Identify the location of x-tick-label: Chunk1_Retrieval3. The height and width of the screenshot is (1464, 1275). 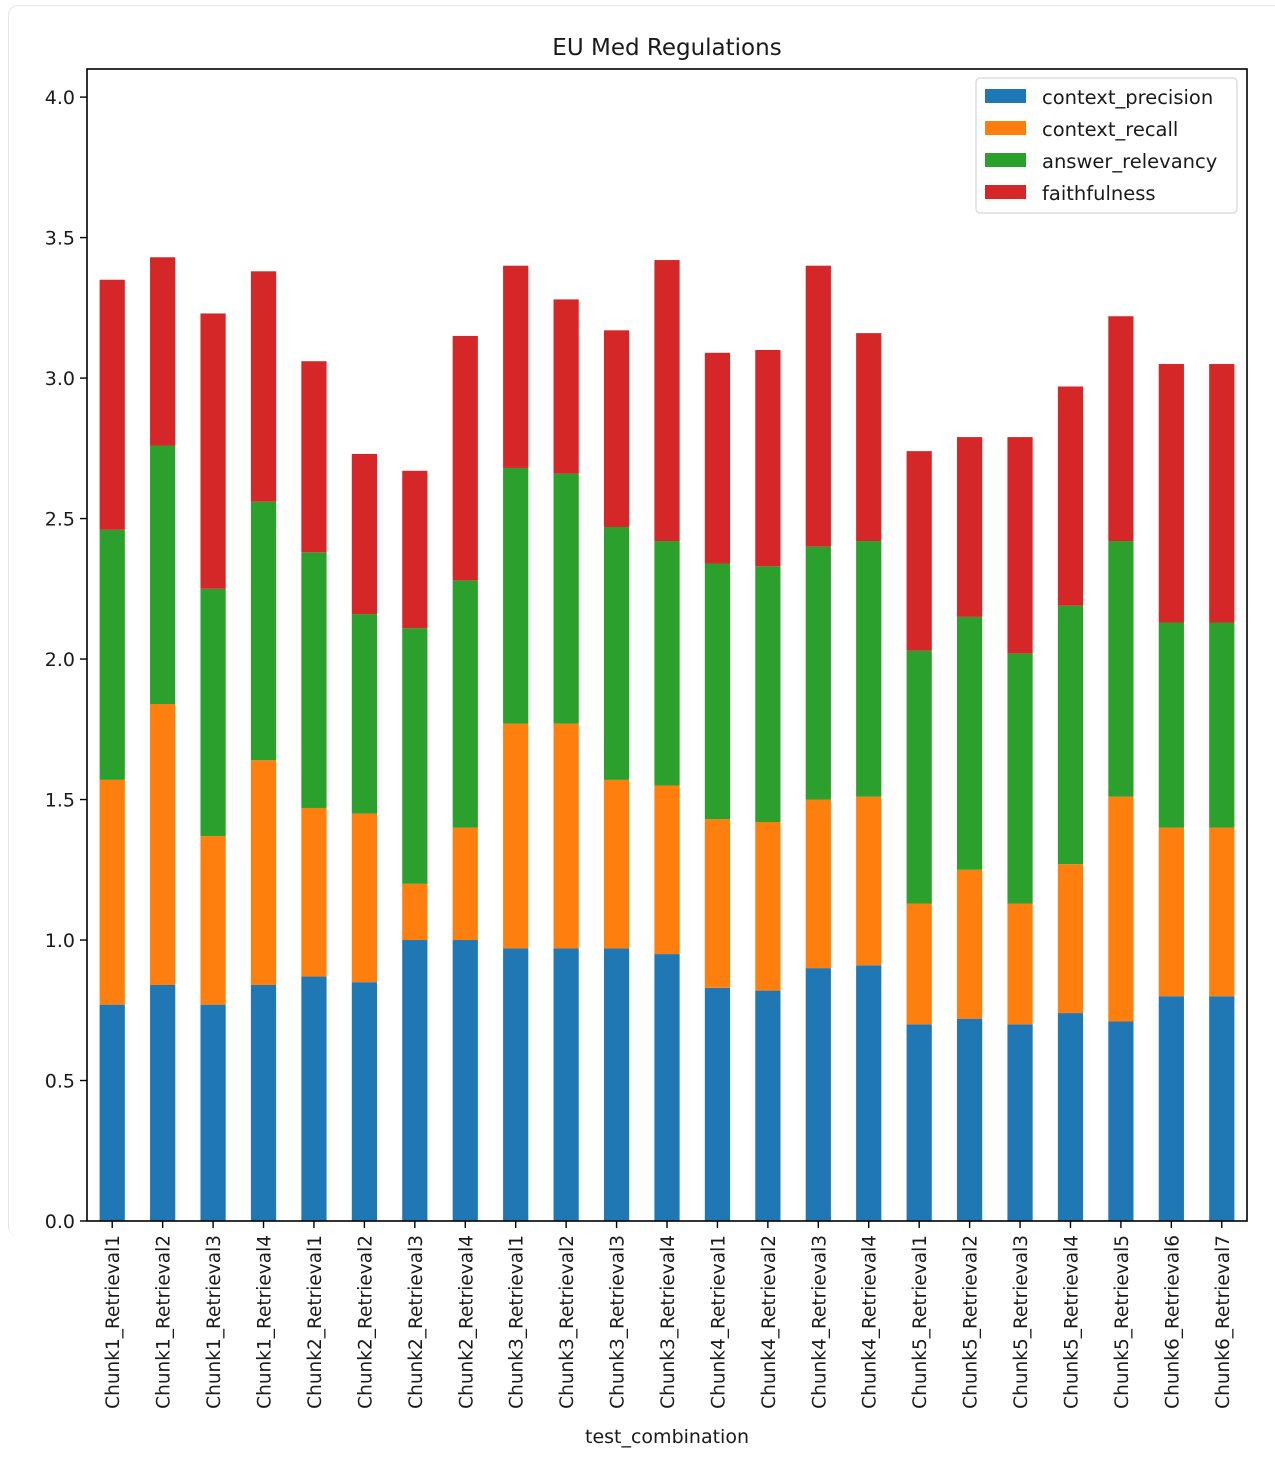
(214, 1322).